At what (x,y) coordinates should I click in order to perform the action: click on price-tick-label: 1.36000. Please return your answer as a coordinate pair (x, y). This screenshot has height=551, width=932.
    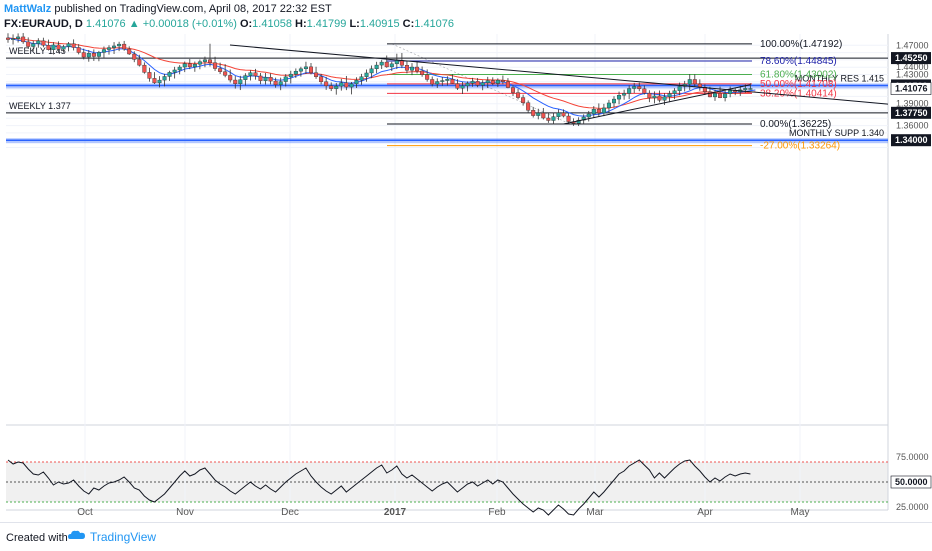
    Looking at the image, I should click on (912, 126).